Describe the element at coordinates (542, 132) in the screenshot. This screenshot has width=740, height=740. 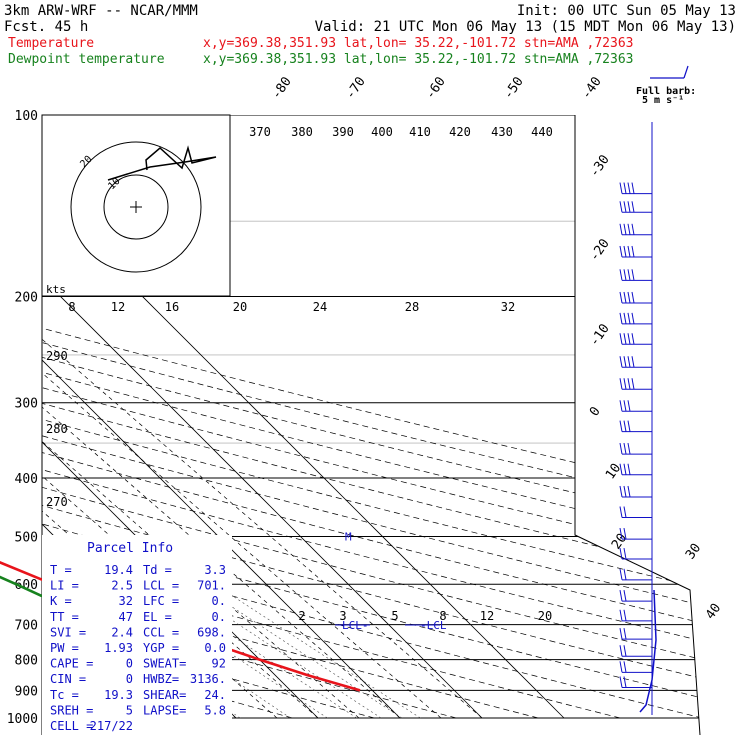
I see `theta-e-label: 440` at that location.